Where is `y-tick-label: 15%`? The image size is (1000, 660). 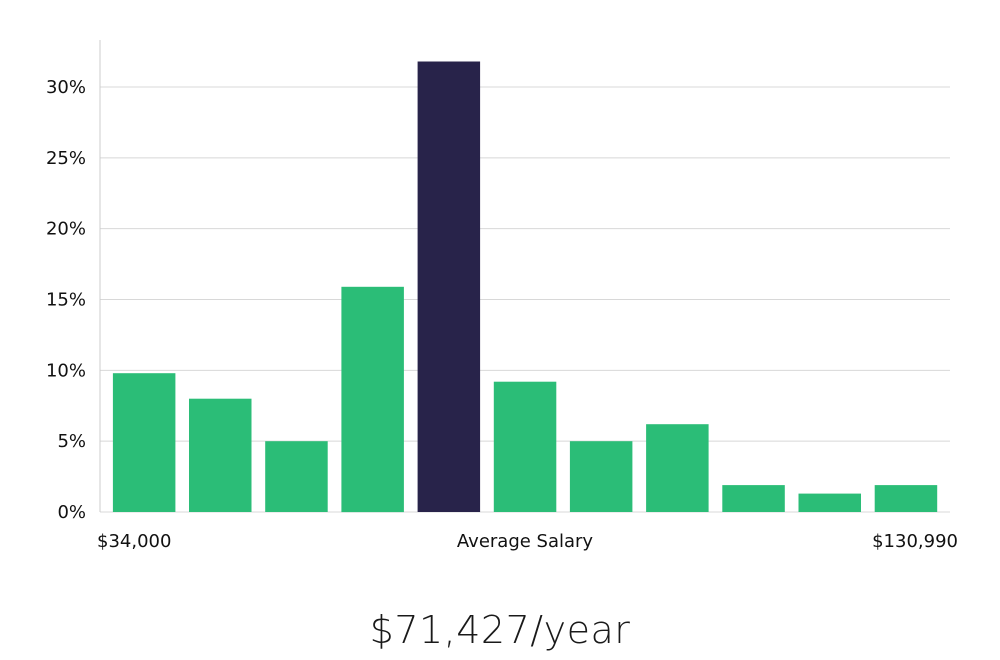 y-tick-label: 15% is located at coordinates (66, 300).